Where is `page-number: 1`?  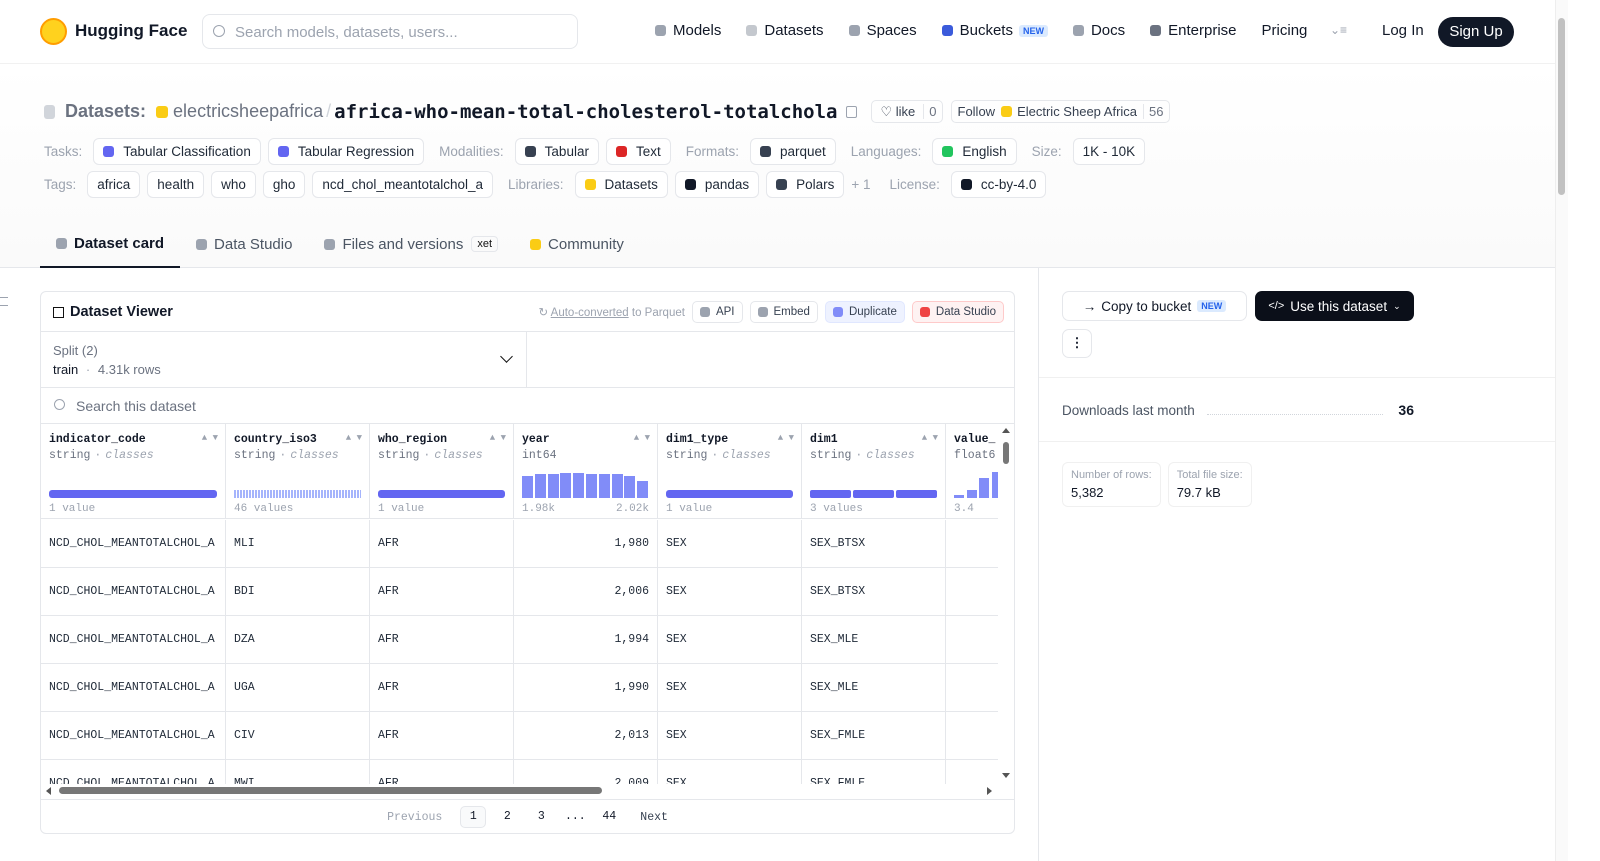
page-number: 1 is located at coordinates (473, 817).